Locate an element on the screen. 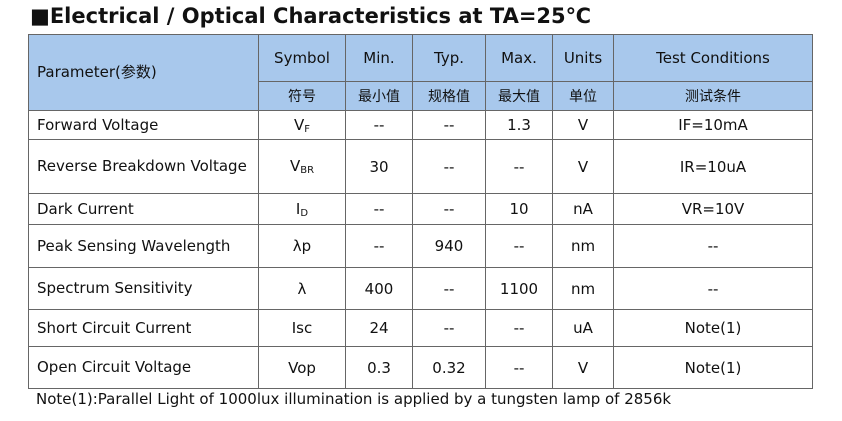  symbol: λ is located at coordinates (302, 288).